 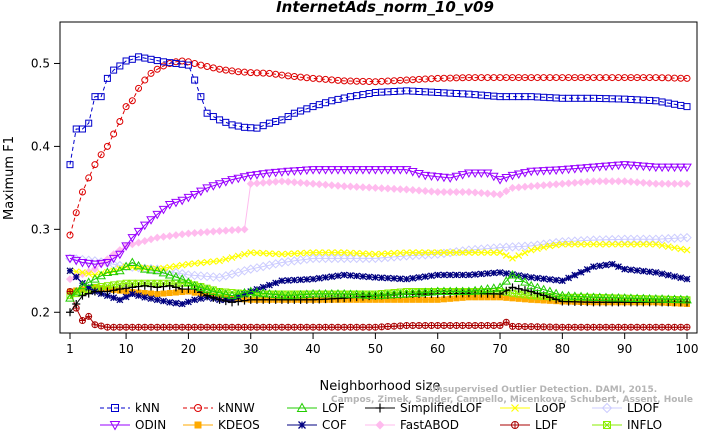 What do you see at coordinates (40, 312) in the screenshot?
I see `y-tick-label: 0.2` at bounding box center [40, 312].